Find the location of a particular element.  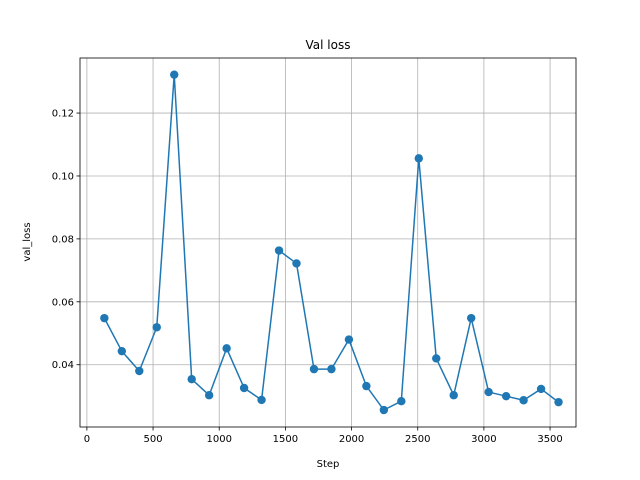

x-tick-label: 3500 is located at coordinates (549, 439).